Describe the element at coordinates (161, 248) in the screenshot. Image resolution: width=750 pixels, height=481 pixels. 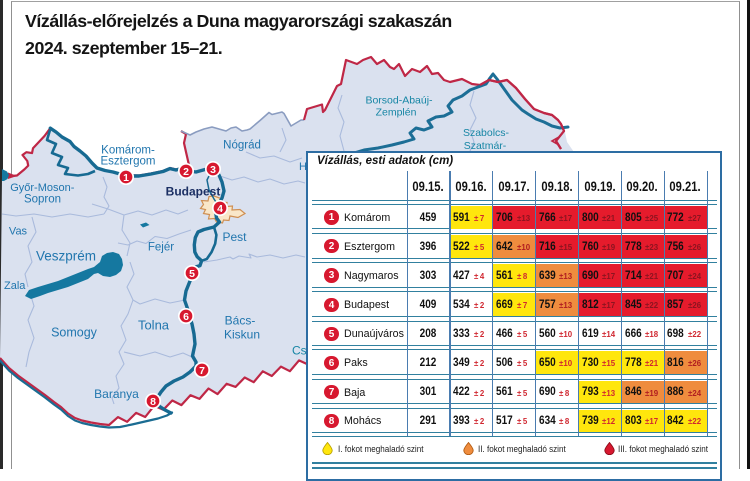
I see `svg-text: Fejér` at that location.